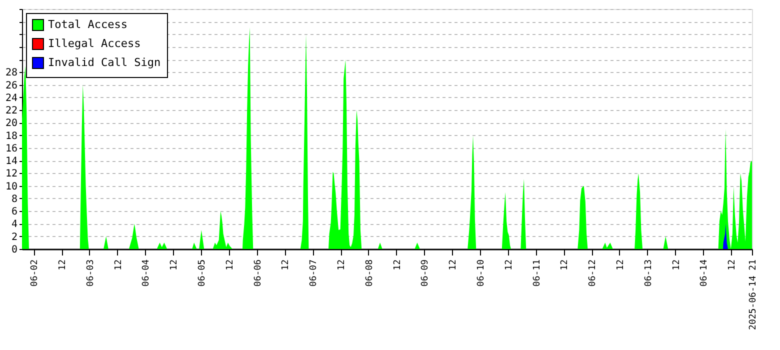 The width and height of the screenshot is (780, 350). Describe the element at coordinates (11, 162) in the screenshot. I see `y-tick-label: 14` at that location.